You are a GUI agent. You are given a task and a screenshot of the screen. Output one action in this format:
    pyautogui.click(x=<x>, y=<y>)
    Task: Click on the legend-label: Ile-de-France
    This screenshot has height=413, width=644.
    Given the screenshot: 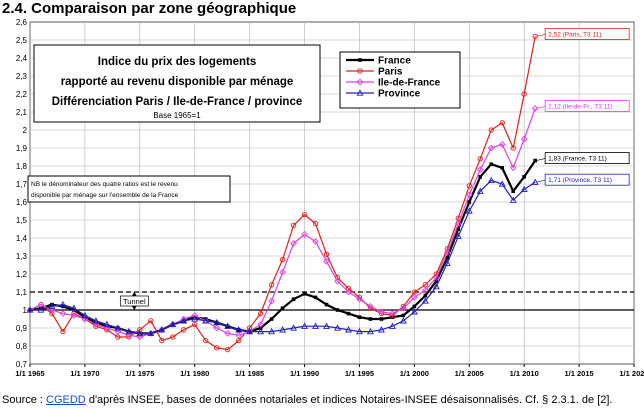 What is the action you would take?
    pyautogui.click(x=409, y=83)
    